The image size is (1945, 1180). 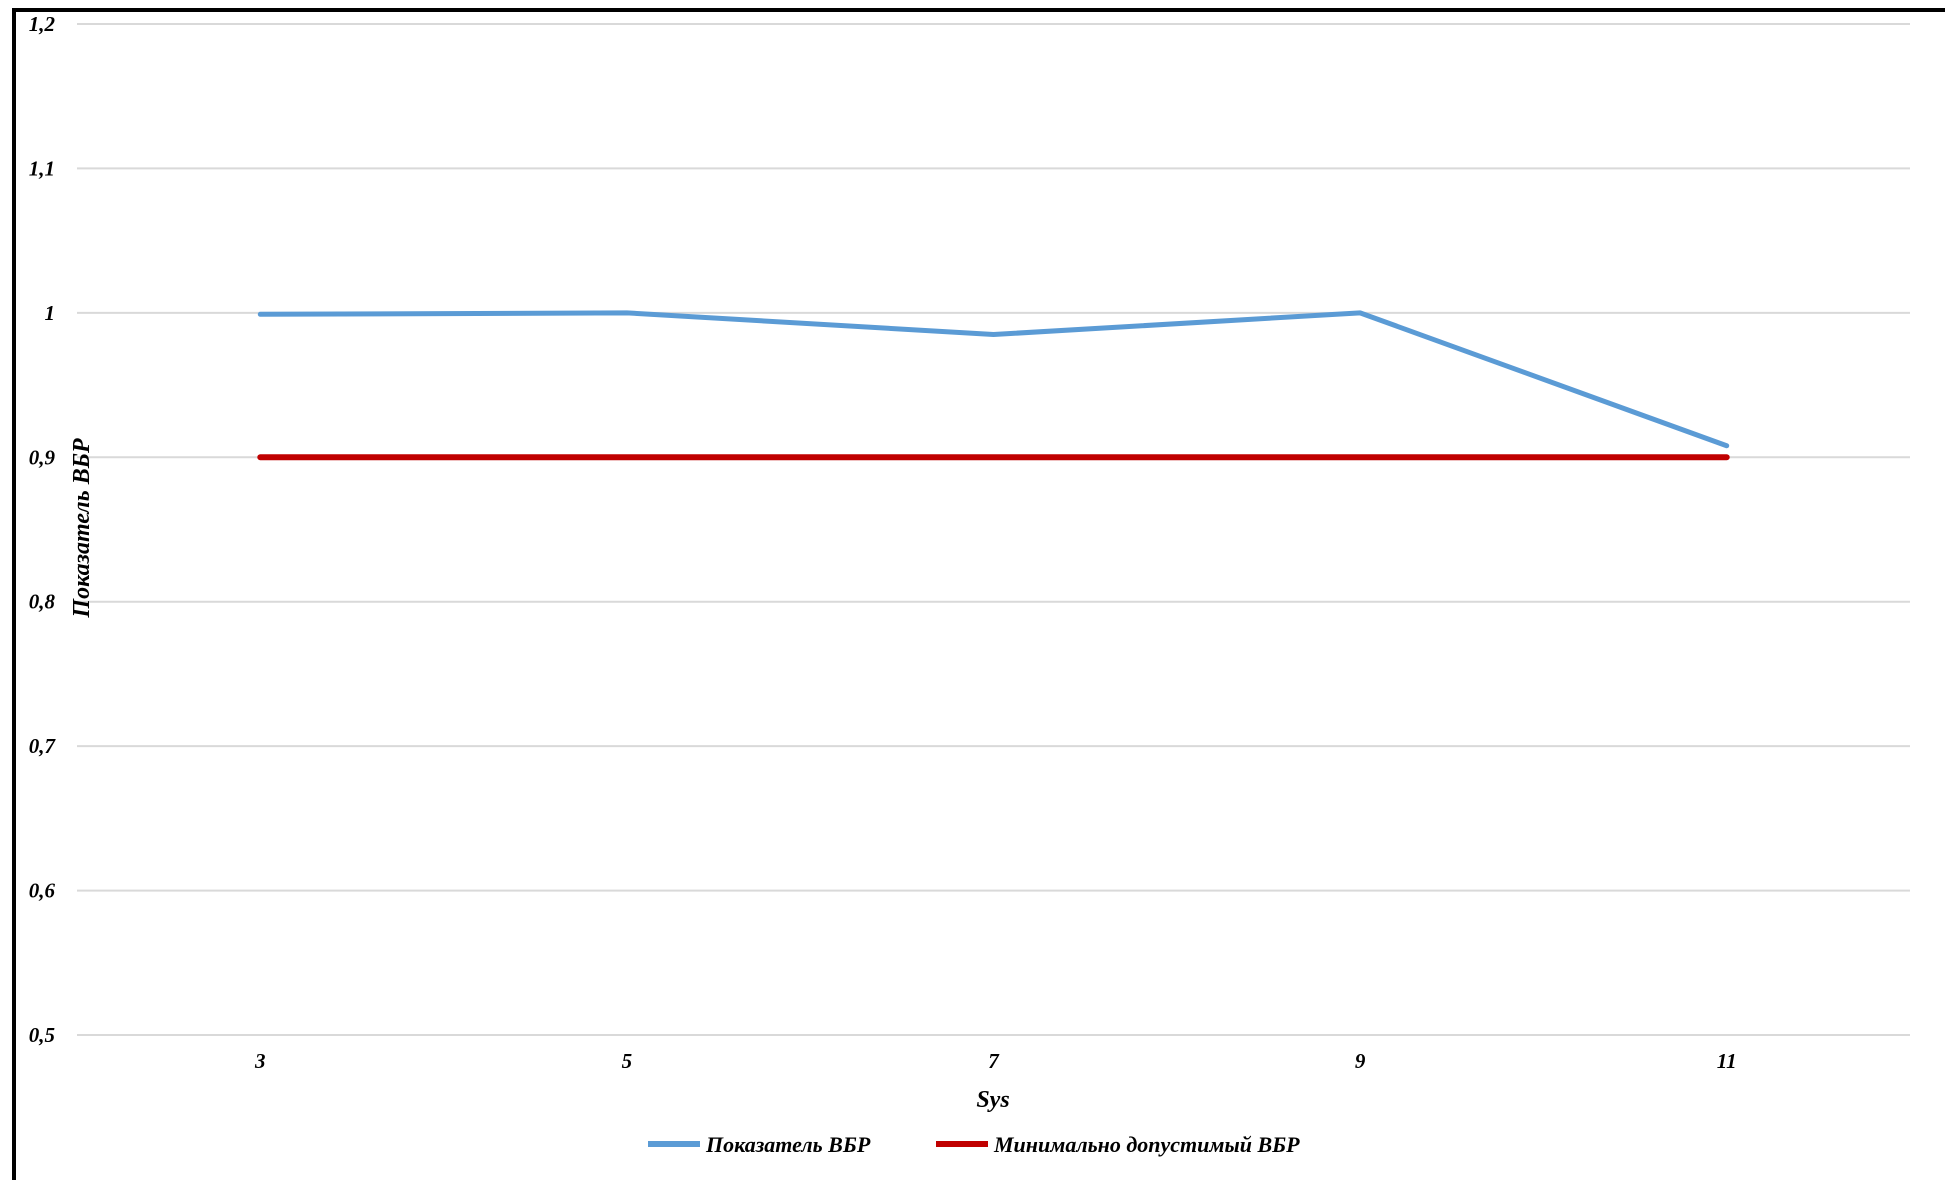 I want to click on legend-label: Минимально допустимый ВБР, so click(x=1146, y=1144).